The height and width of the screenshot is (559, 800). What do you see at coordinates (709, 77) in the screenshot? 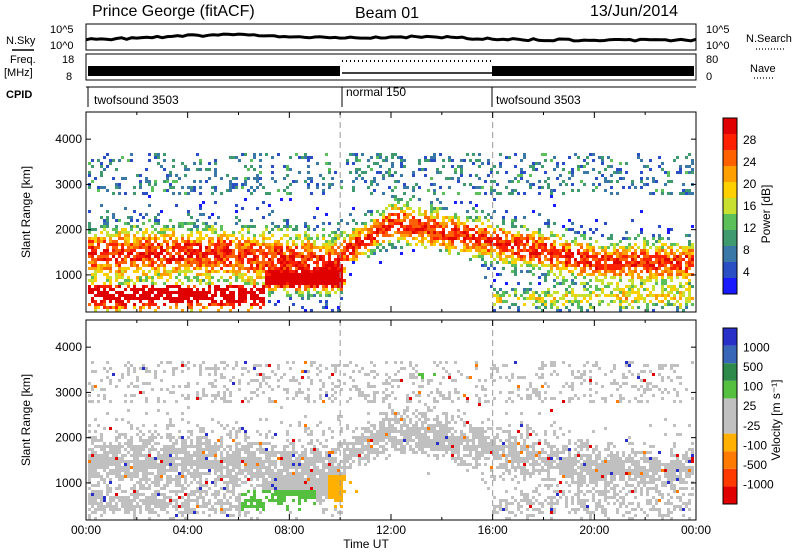
I see `nave-tick-low: 0` at bounding box center [709, 77].